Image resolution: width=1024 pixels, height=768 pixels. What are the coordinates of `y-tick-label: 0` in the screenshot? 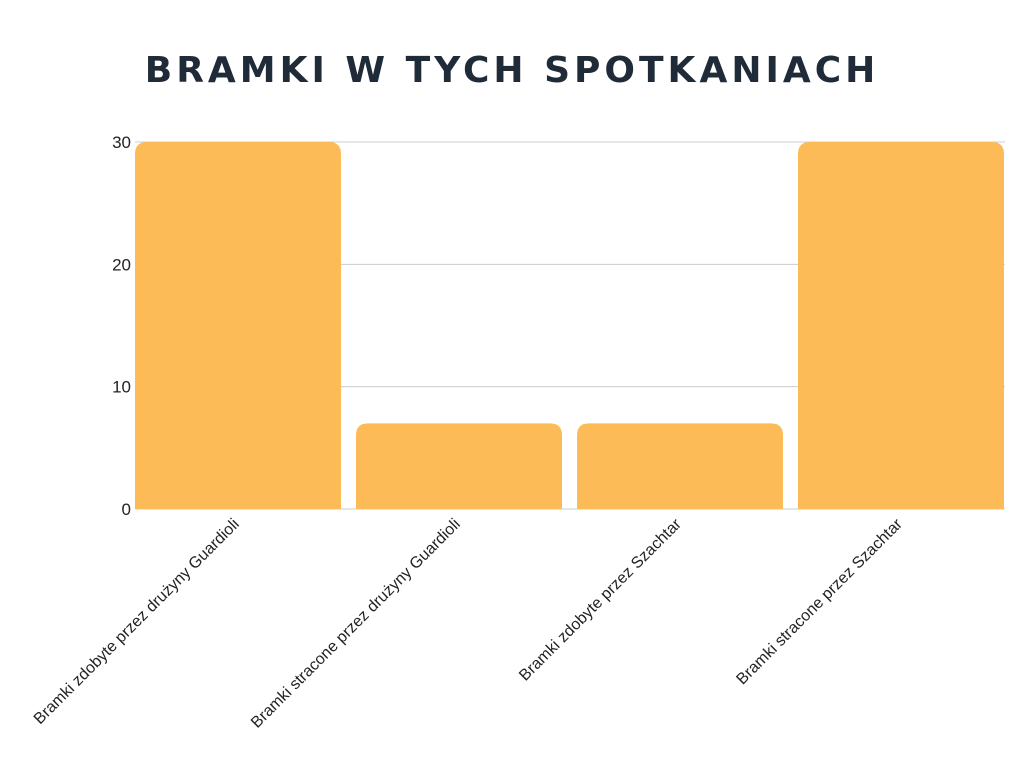 It's located at (126, 509).